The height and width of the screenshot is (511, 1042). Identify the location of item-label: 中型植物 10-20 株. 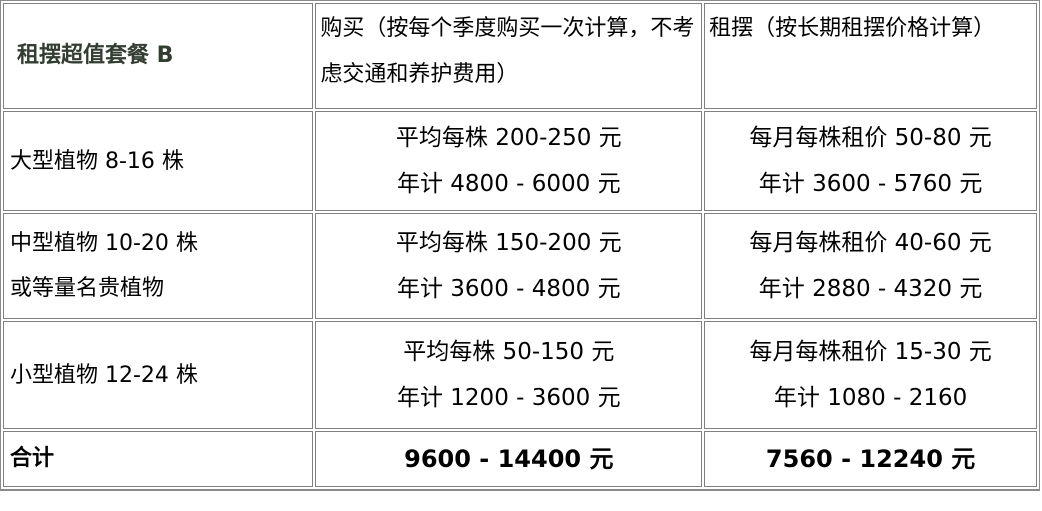
(104, 243).